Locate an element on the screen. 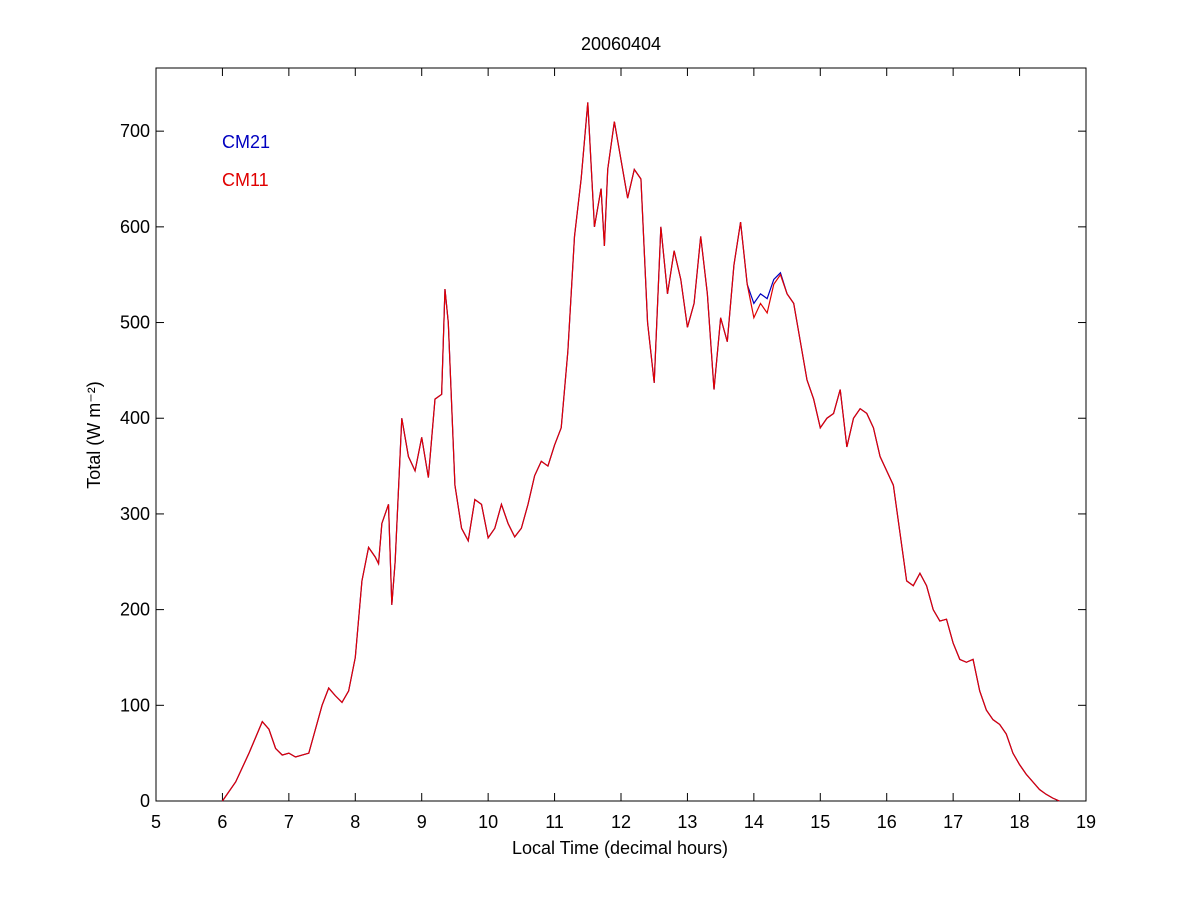 This screenshot has height=900, width=1200. x-axis-label: Local Time (decimal hours) is located at coordinates (620, 848).